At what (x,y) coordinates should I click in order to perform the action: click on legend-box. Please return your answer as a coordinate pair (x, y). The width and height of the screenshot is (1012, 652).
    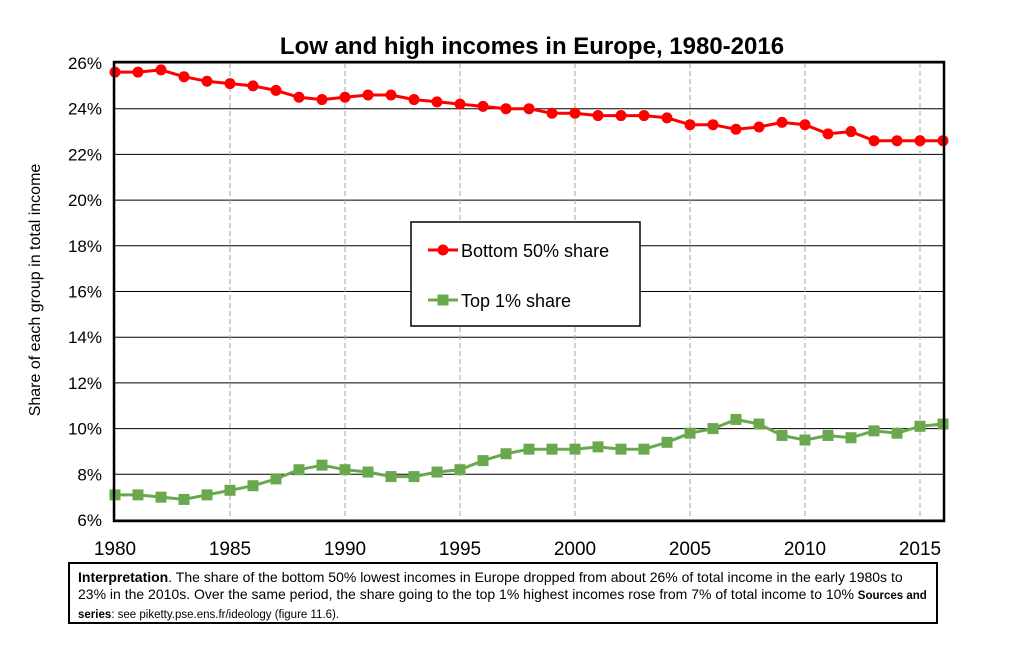
    Looking at the image, I should click on (525, 274).